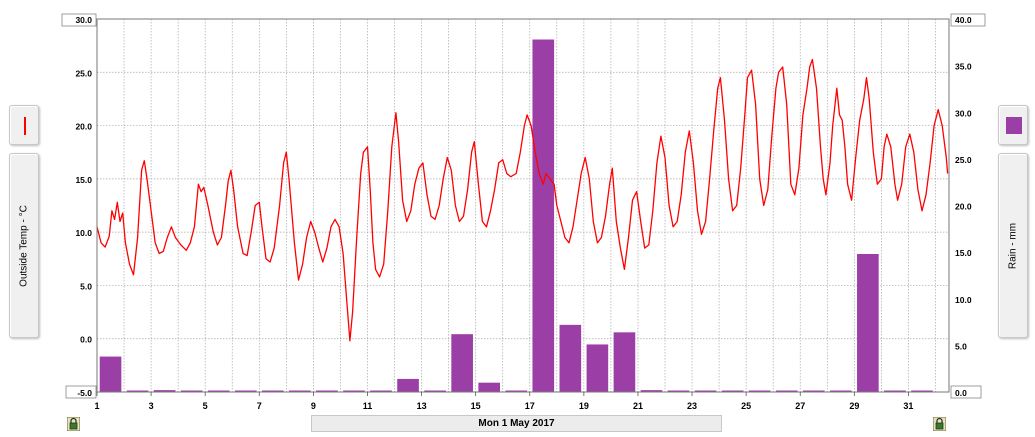 This screenshot has height=437, width=1035. I want to click on x-axis-tick-label: 29, so click(854, 406).